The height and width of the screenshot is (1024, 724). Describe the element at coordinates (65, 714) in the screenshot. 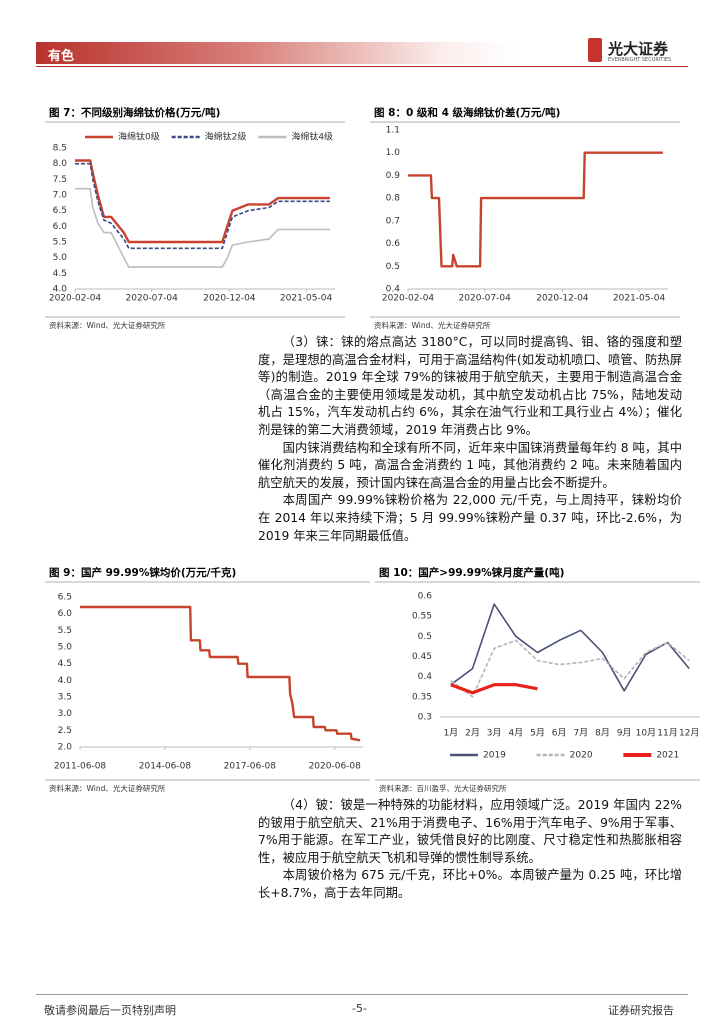

I see `y-tick-label: 3.0` at that location.